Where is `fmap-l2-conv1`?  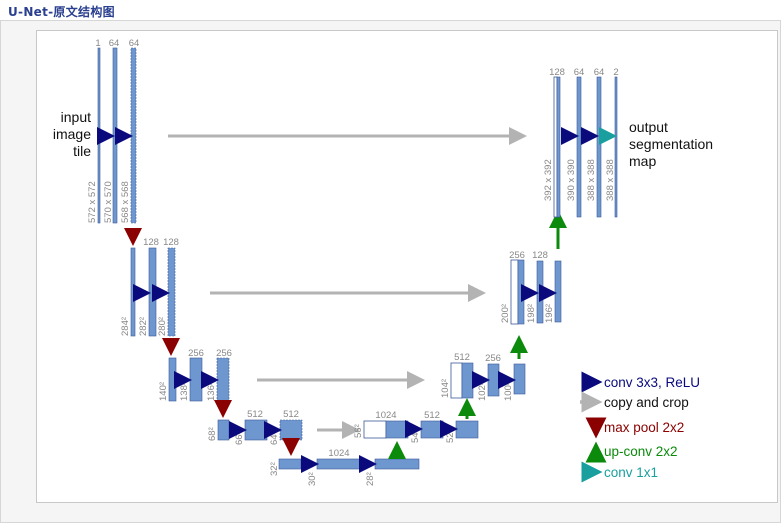 fmap-l2-conv1 is located at coordinates (152, 292).